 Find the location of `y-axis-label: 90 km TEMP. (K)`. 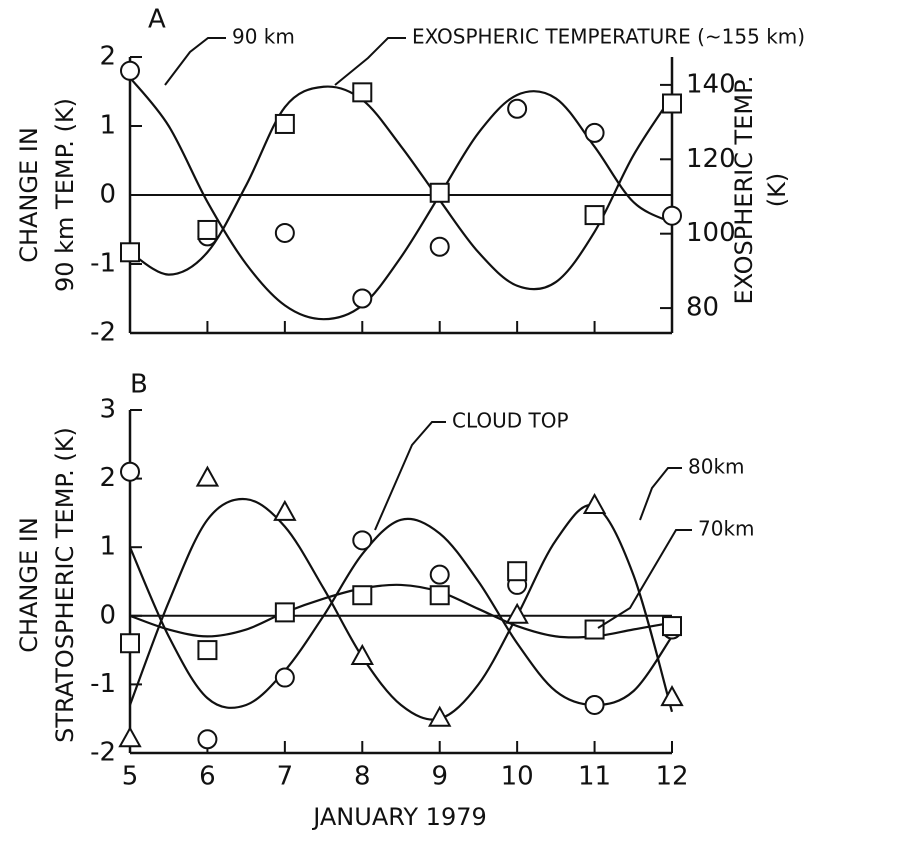

y-axis-label: 90 km TEMP. (K) is located at coordinates (65, 195).